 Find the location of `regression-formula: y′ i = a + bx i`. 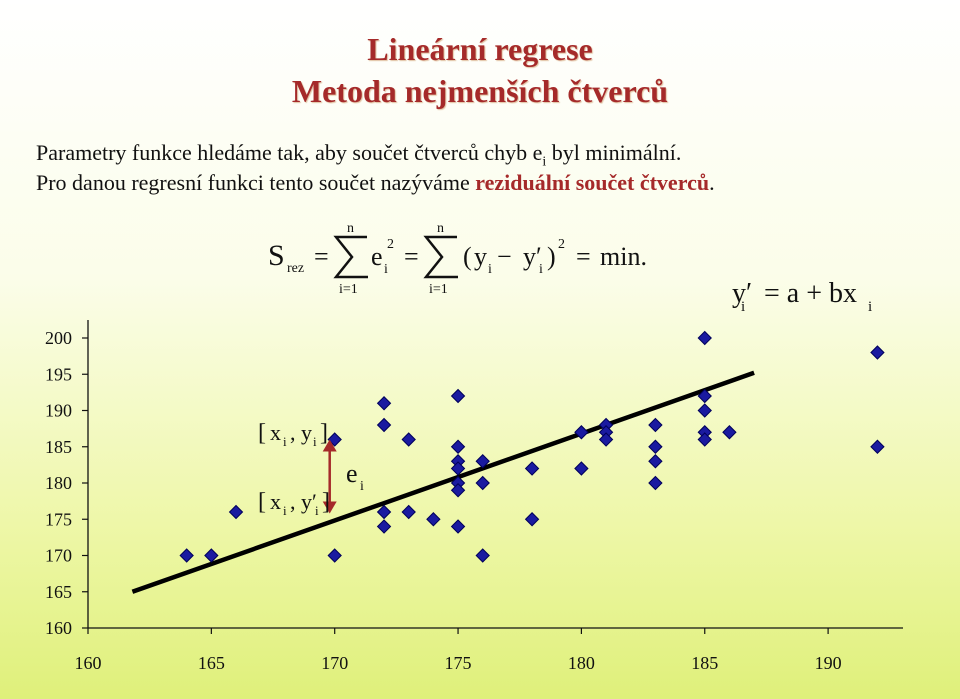

regression-formula: y′ i = a + bx i is located at coordinates (802, 296).